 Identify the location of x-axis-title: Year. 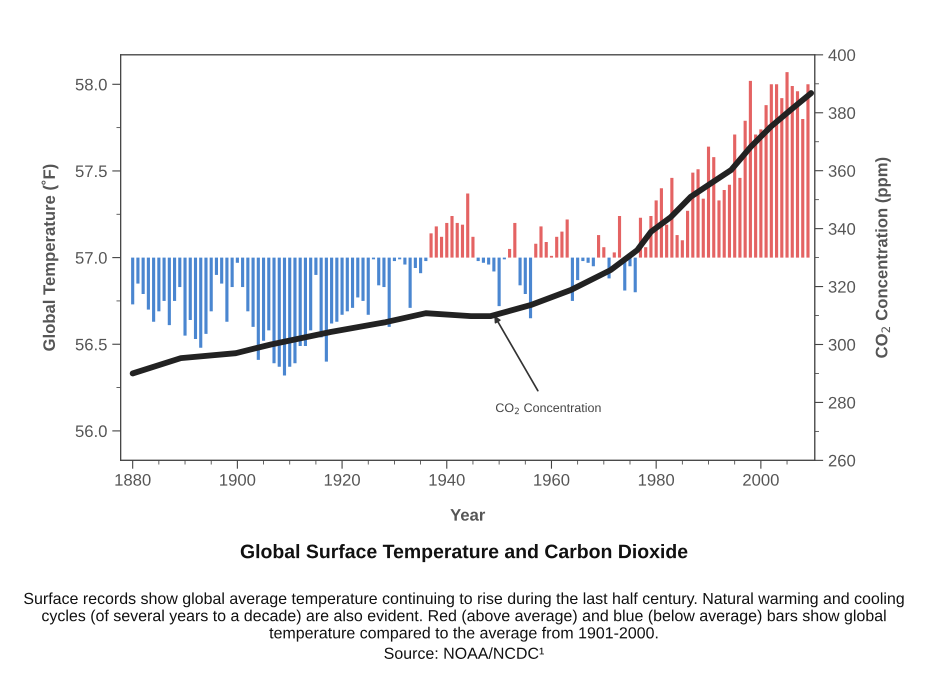
(468, 515).